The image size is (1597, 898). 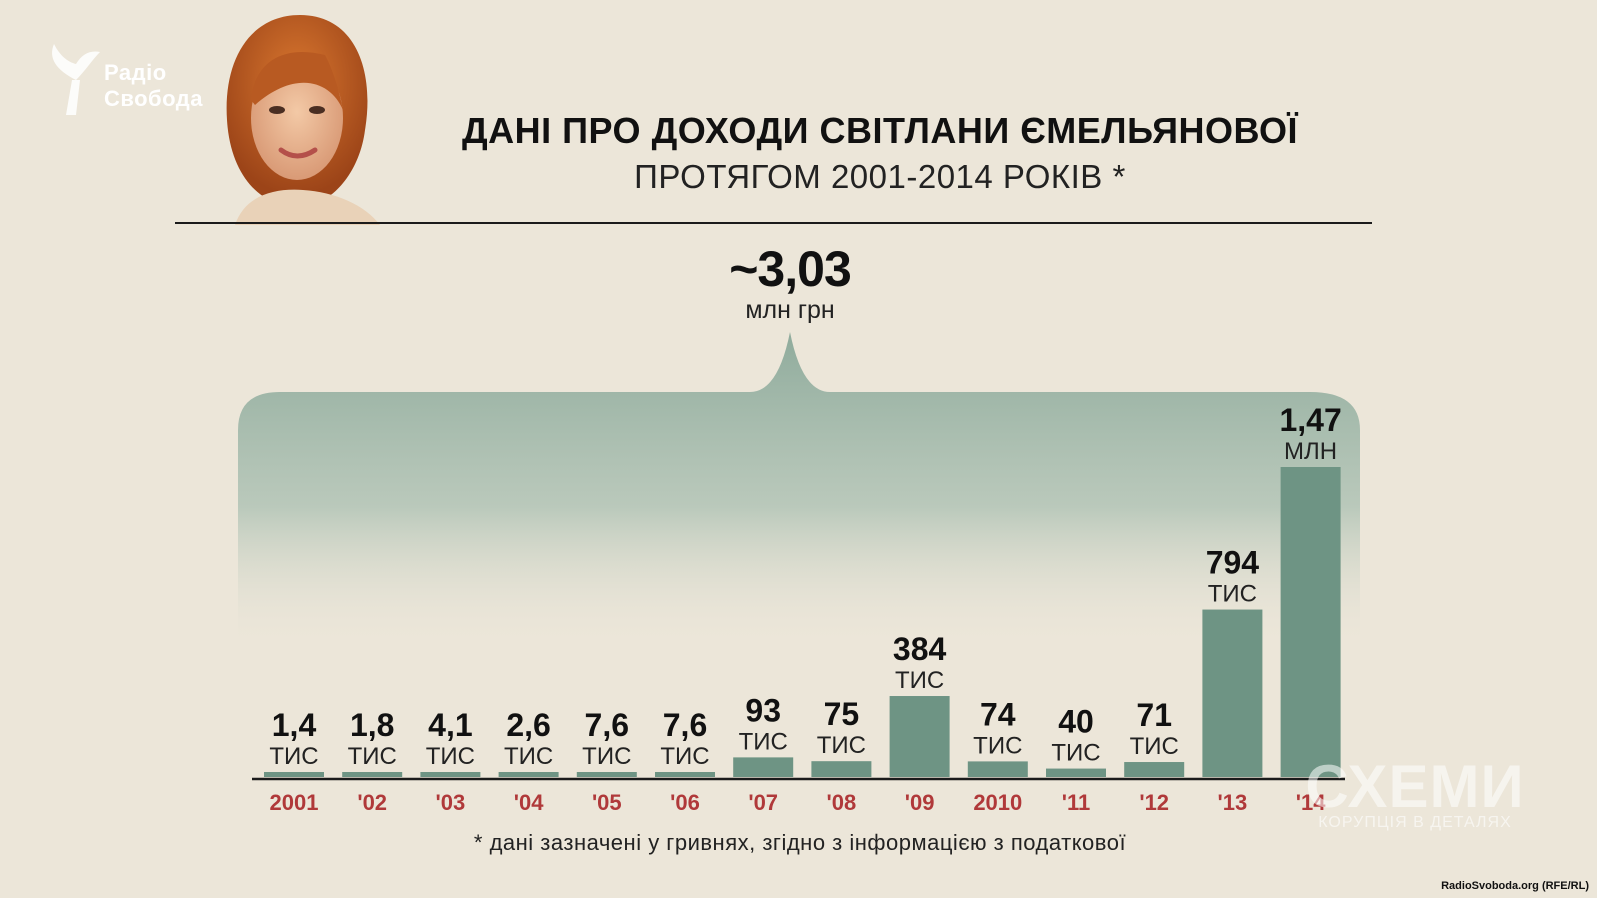 I want to click on bar-unit-label-2: ТИС, so click(x=450, y=756).